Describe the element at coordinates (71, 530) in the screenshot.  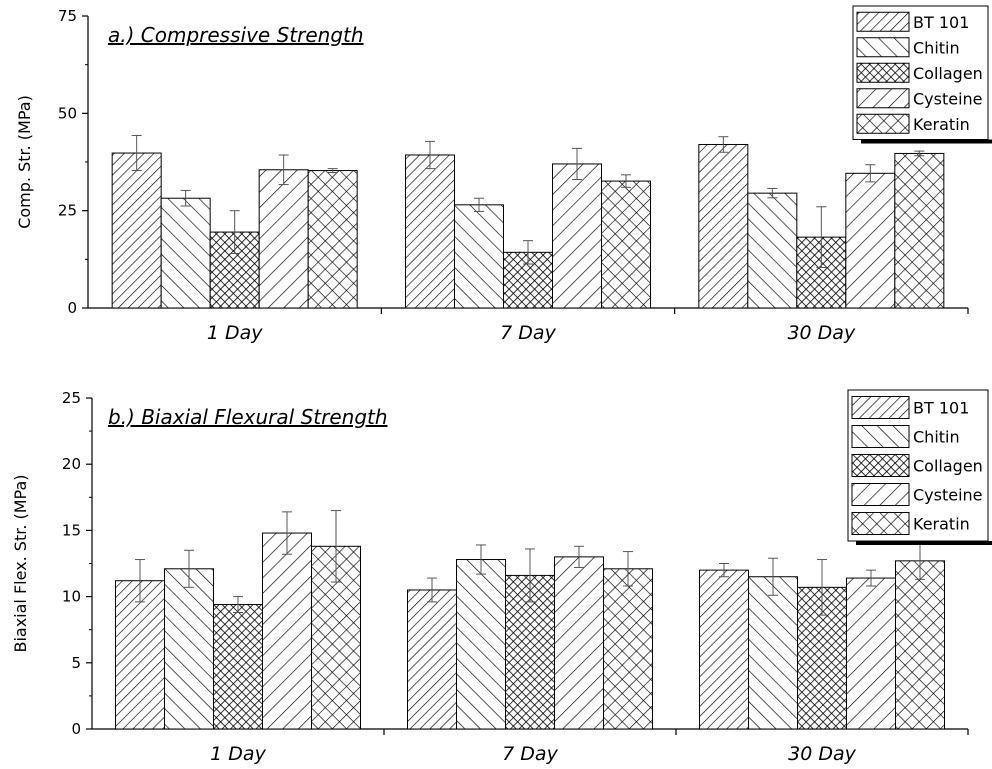
I see `y-tick-label: 15` at that location.